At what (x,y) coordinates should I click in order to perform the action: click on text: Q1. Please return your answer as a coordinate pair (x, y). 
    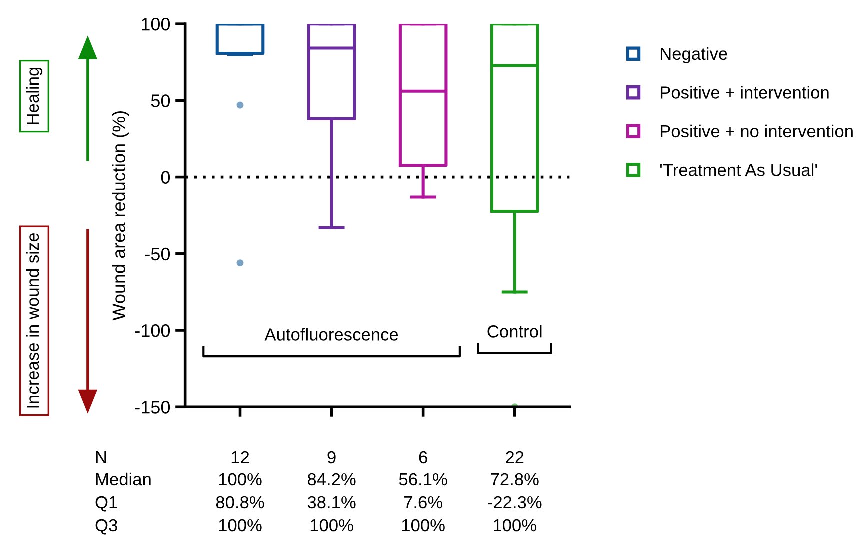
    Looking at the image, I should click on (107, 504).